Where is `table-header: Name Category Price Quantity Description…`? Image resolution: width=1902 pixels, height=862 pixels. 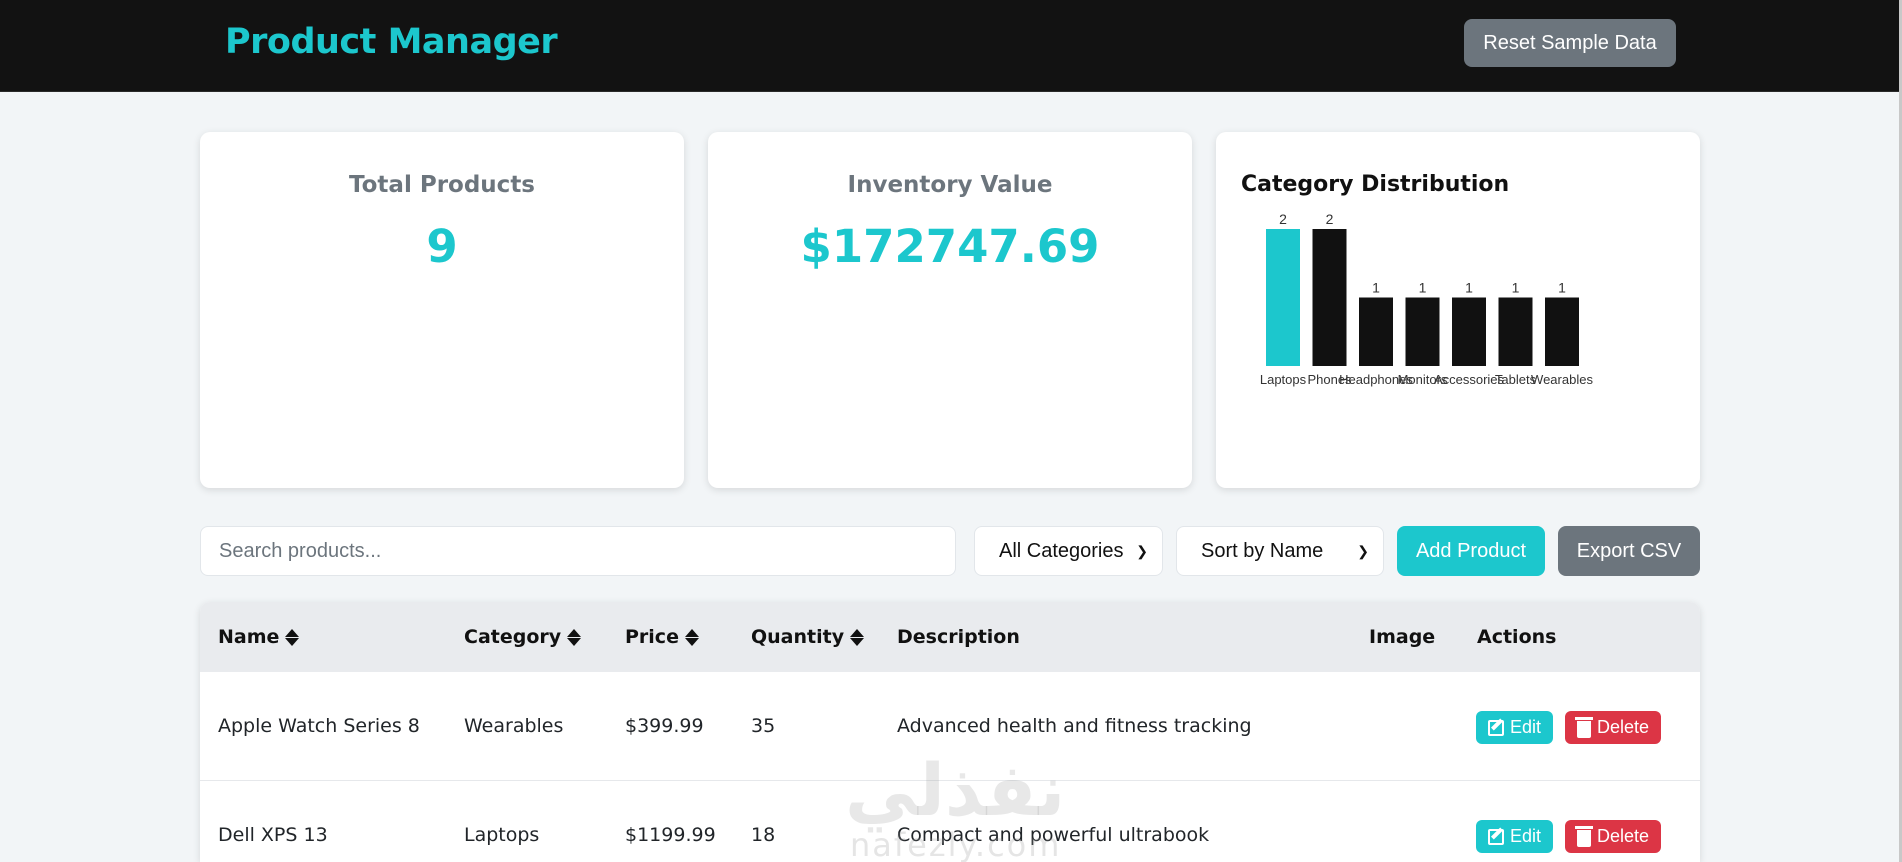 table-header: Name Category Price Quantity Description… is located at coordinates (950, 637).